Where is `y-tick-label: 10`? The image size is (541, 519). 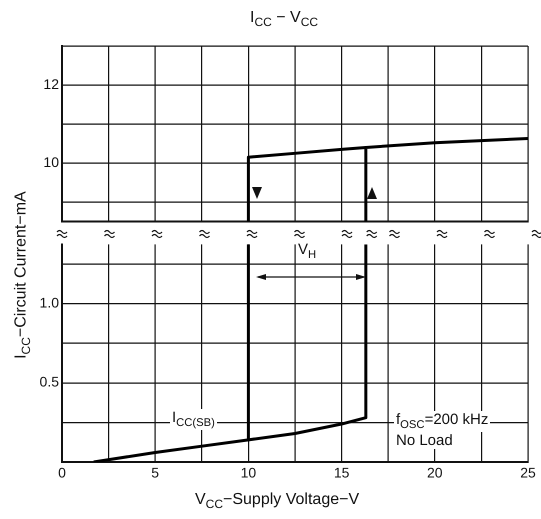 y-tick-label: 10 is located at coordinates (51, 162).